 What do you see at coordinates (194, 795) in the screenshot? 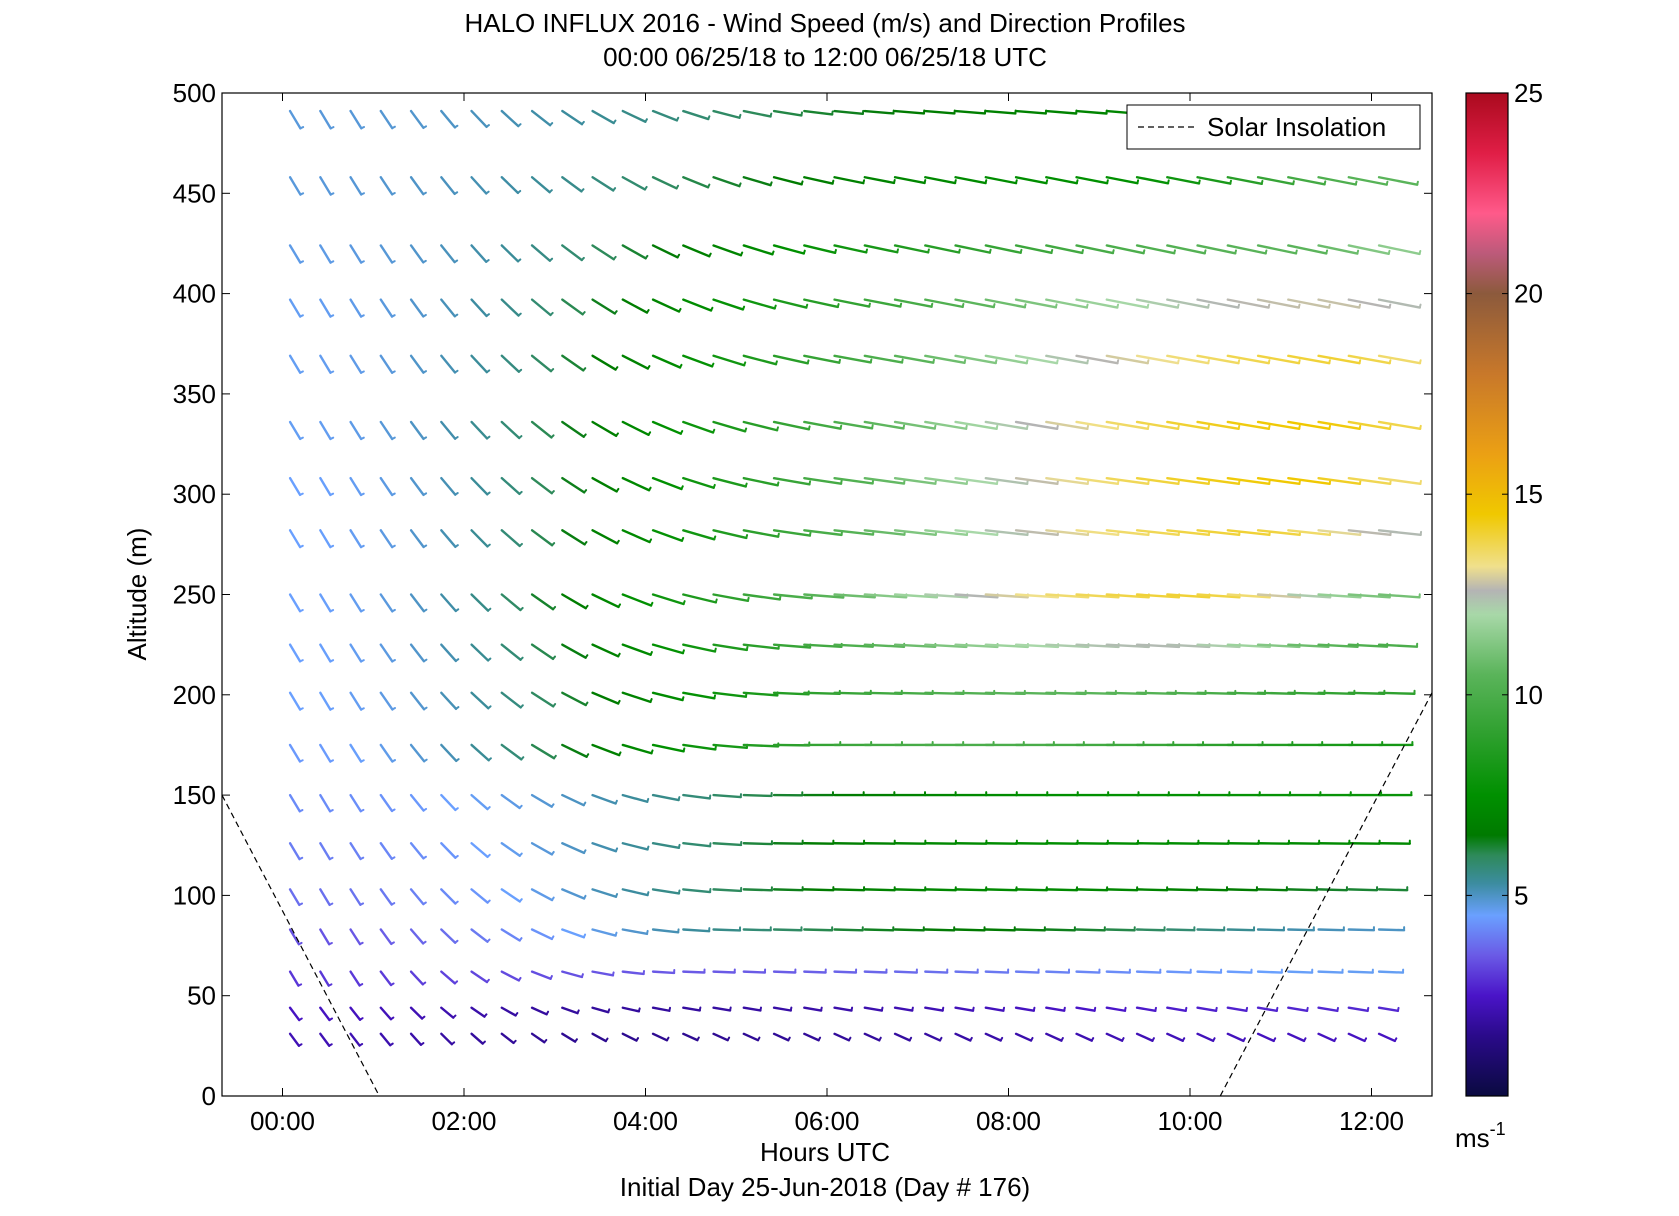
I see `y-tick-label: 150` at bounding box center [194, 795].